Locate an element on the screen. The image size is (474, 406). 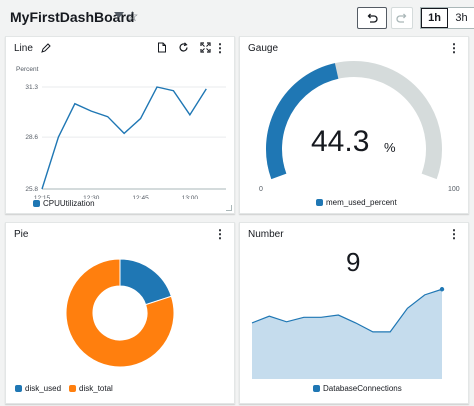
resize-handle-icon is located at coordinates (229, 208).